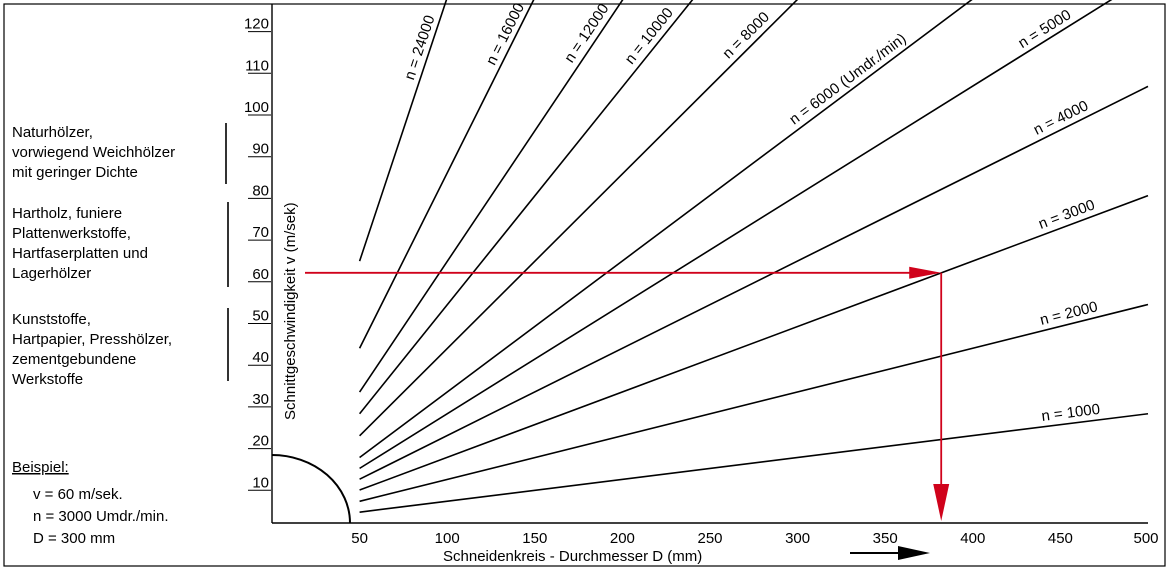  Describe the element at coordinates (78, 494) in the screenshot. I see `example-line: v = 60 m/sek.` at that location.